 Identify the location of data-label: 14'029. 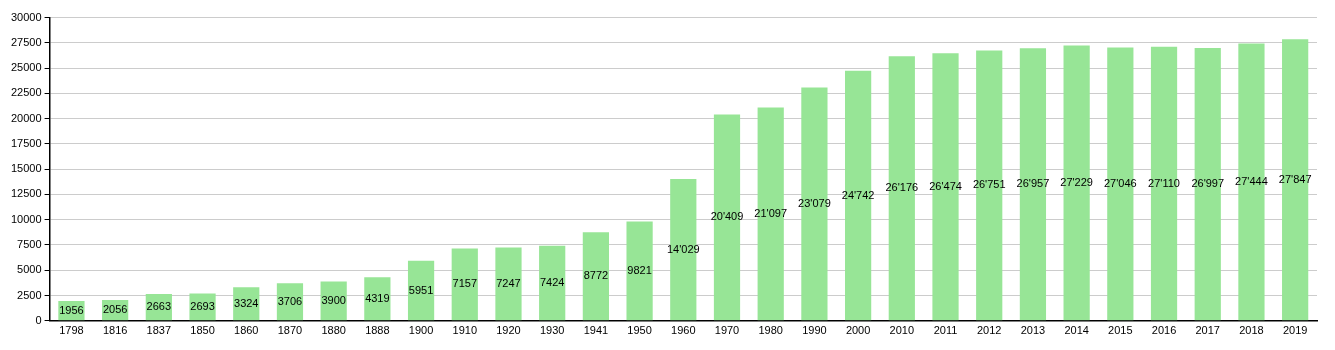
(683, 248).